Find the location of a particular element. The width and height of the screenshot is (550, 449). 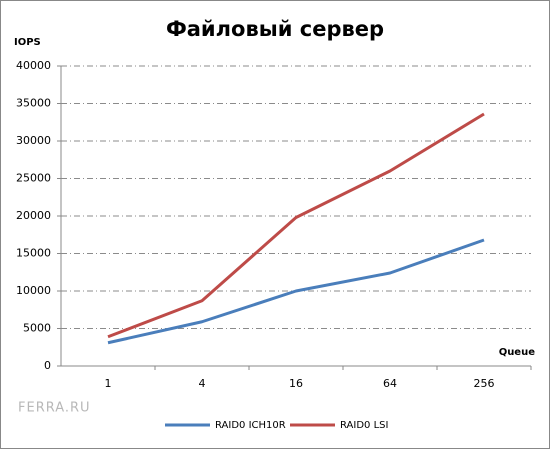

y-tick-label: 15000 is located at coordinates (33, 253).